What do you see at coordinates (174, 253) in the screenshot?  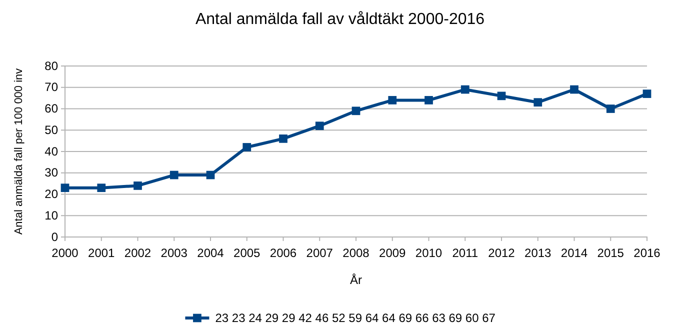 I see `x-tick-label: 2003` at bounding box center [174, 253].